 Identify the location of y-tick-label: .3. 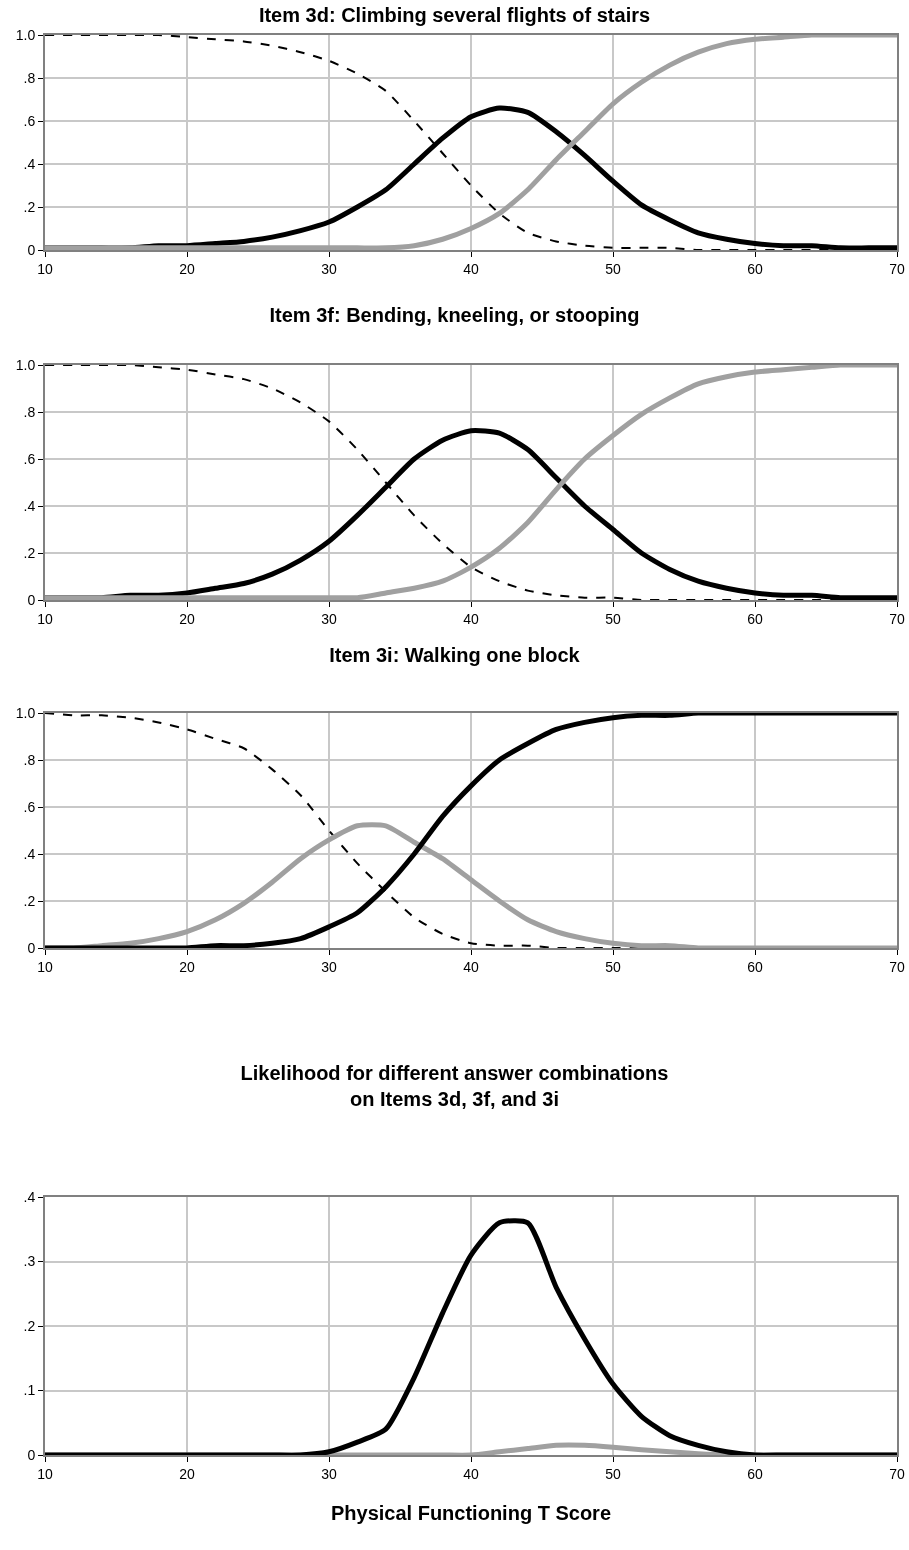
(29, 1261).